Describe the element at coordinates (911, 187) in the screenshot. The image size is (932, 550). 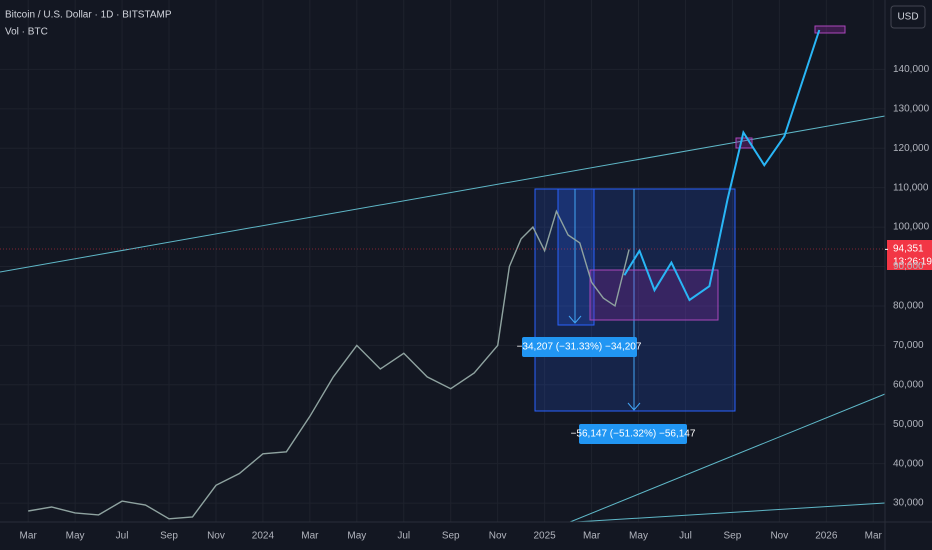
I see `y-tick-label: 110,000` at that location.